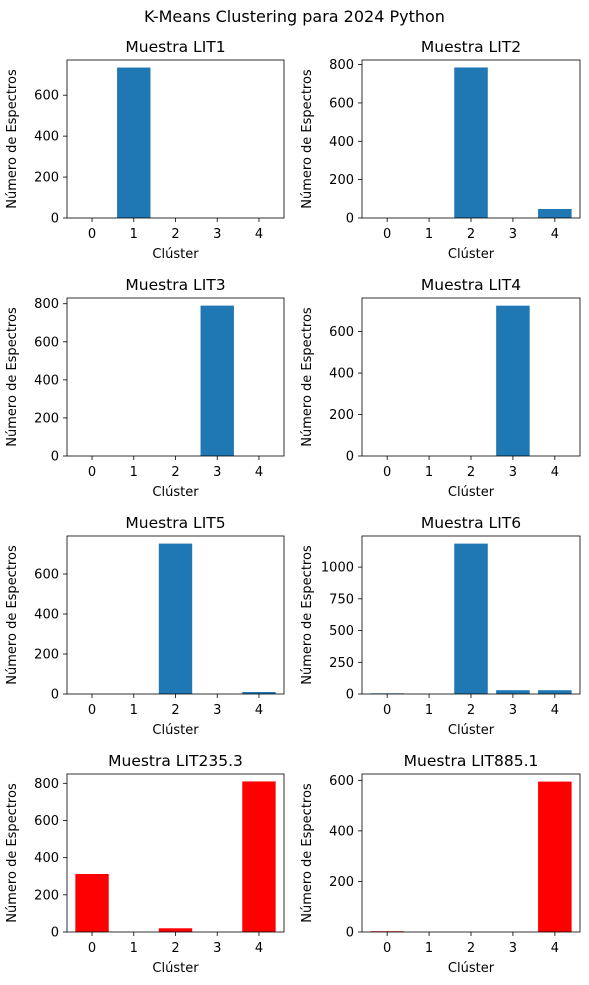 This screenshot has height=985, width=589. What do you see at coordinates (471, 523) in the screenshot?
I see `subplot-title: Muestra LIT6` at bounding box center [471, 523].